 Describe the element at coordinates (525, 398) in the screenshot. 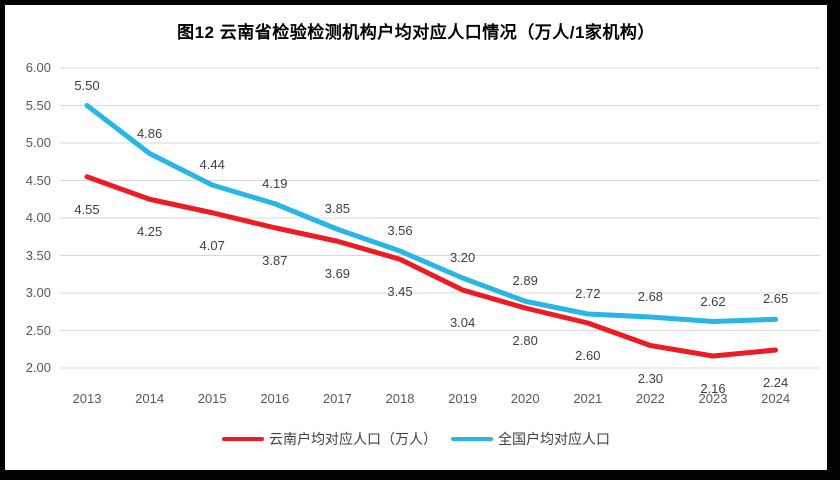

I see `x-tick-label: 2020` at that location.